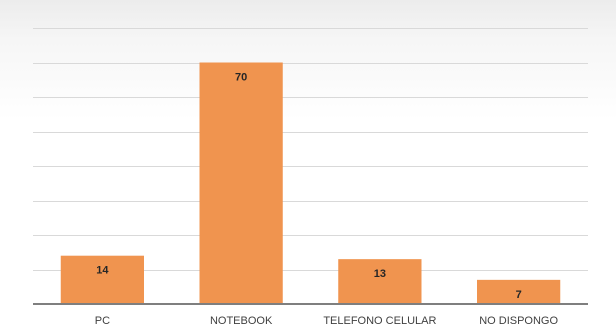 Image resolution: width=616 pixels, height=335 pixels. I want to click on data-label: 70, so click(241, 78).